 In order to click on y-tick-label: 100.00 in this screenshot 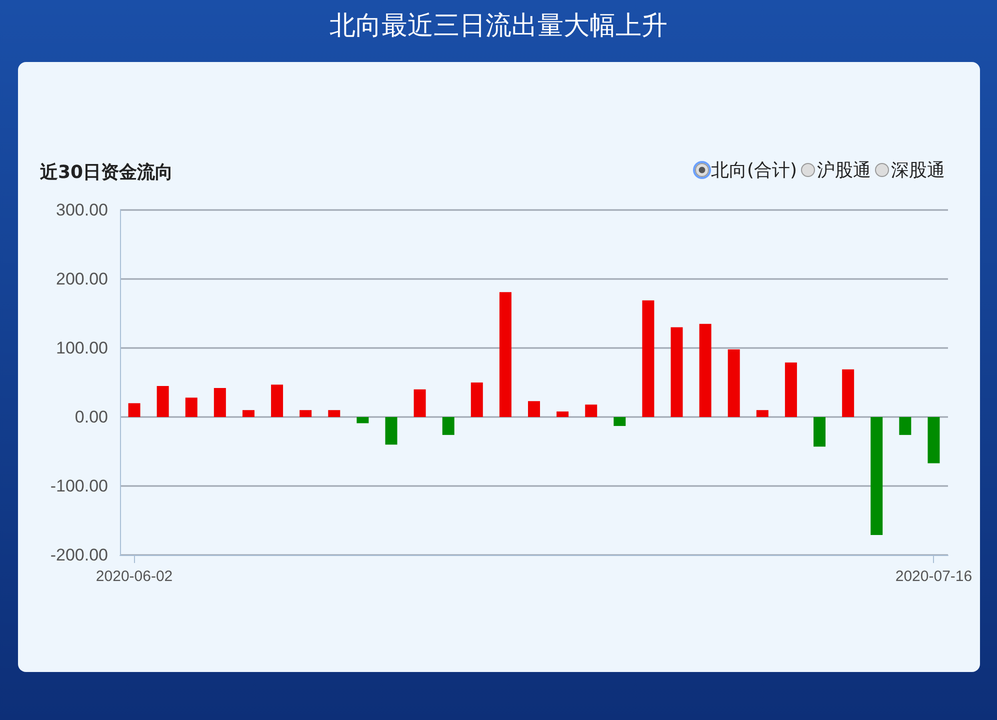, I will do `click(82, 348)`.